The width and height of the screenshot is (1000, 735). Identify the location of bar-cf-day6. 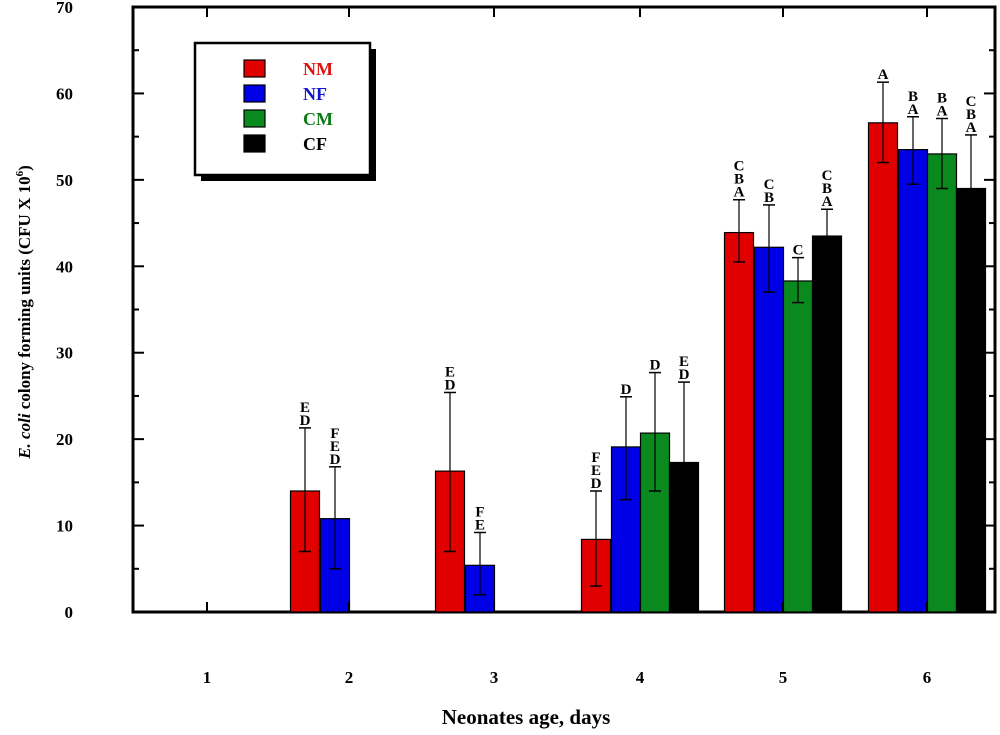
(971, 400).